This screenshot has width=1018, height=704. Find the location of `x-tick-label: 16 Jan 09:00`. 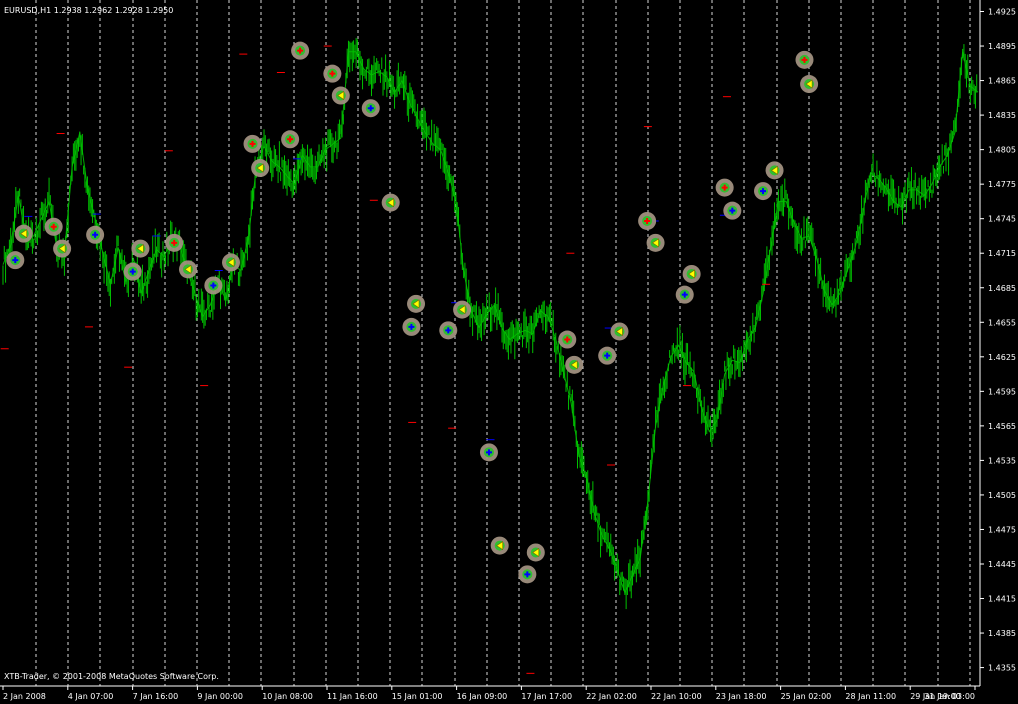

x-tick-label: 16 Jan 09:00 is located at coordinates (482, 696).